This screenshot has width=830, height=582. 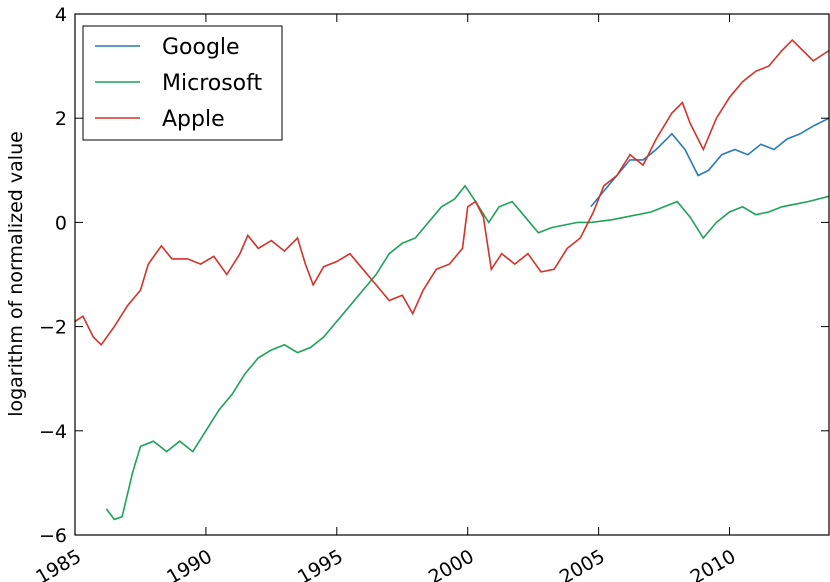 What do you see at coordinates (16, 274) in the screenshot?
I see `y-axis-label: logarithm of normalized value` at bounding box center [16, 274].